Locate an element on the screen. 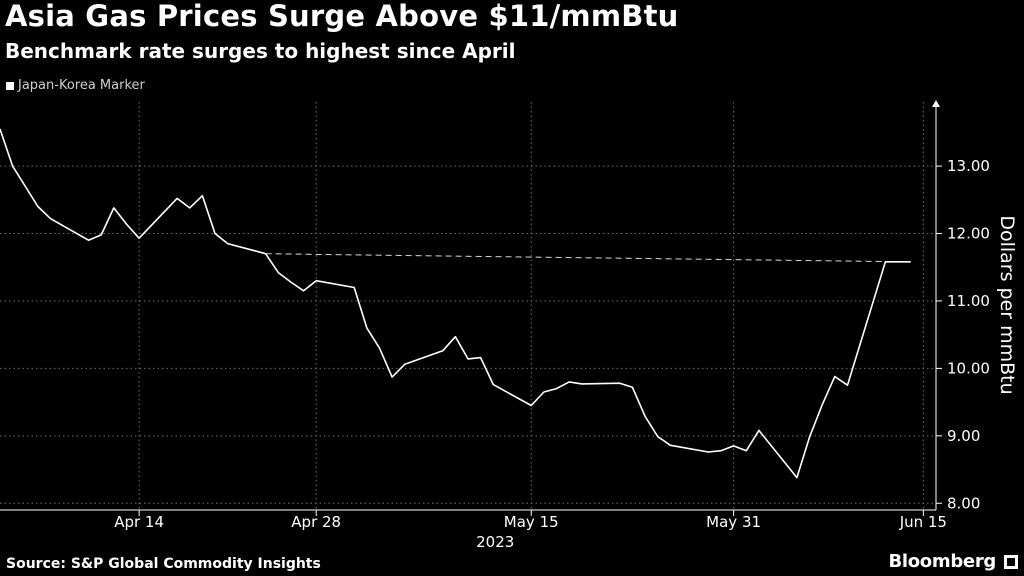  y-tick-label: 13.00 is located at coordinates (968, 166).